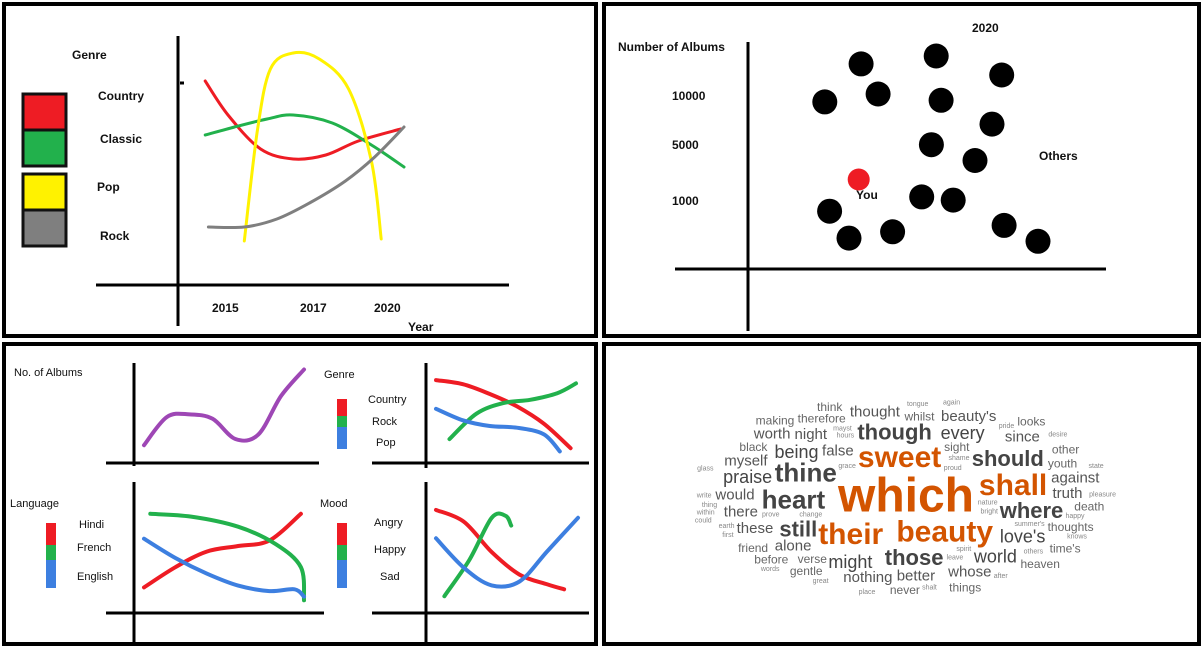  I want to click on word-cloud-word: beauty's, so click(968, 416).